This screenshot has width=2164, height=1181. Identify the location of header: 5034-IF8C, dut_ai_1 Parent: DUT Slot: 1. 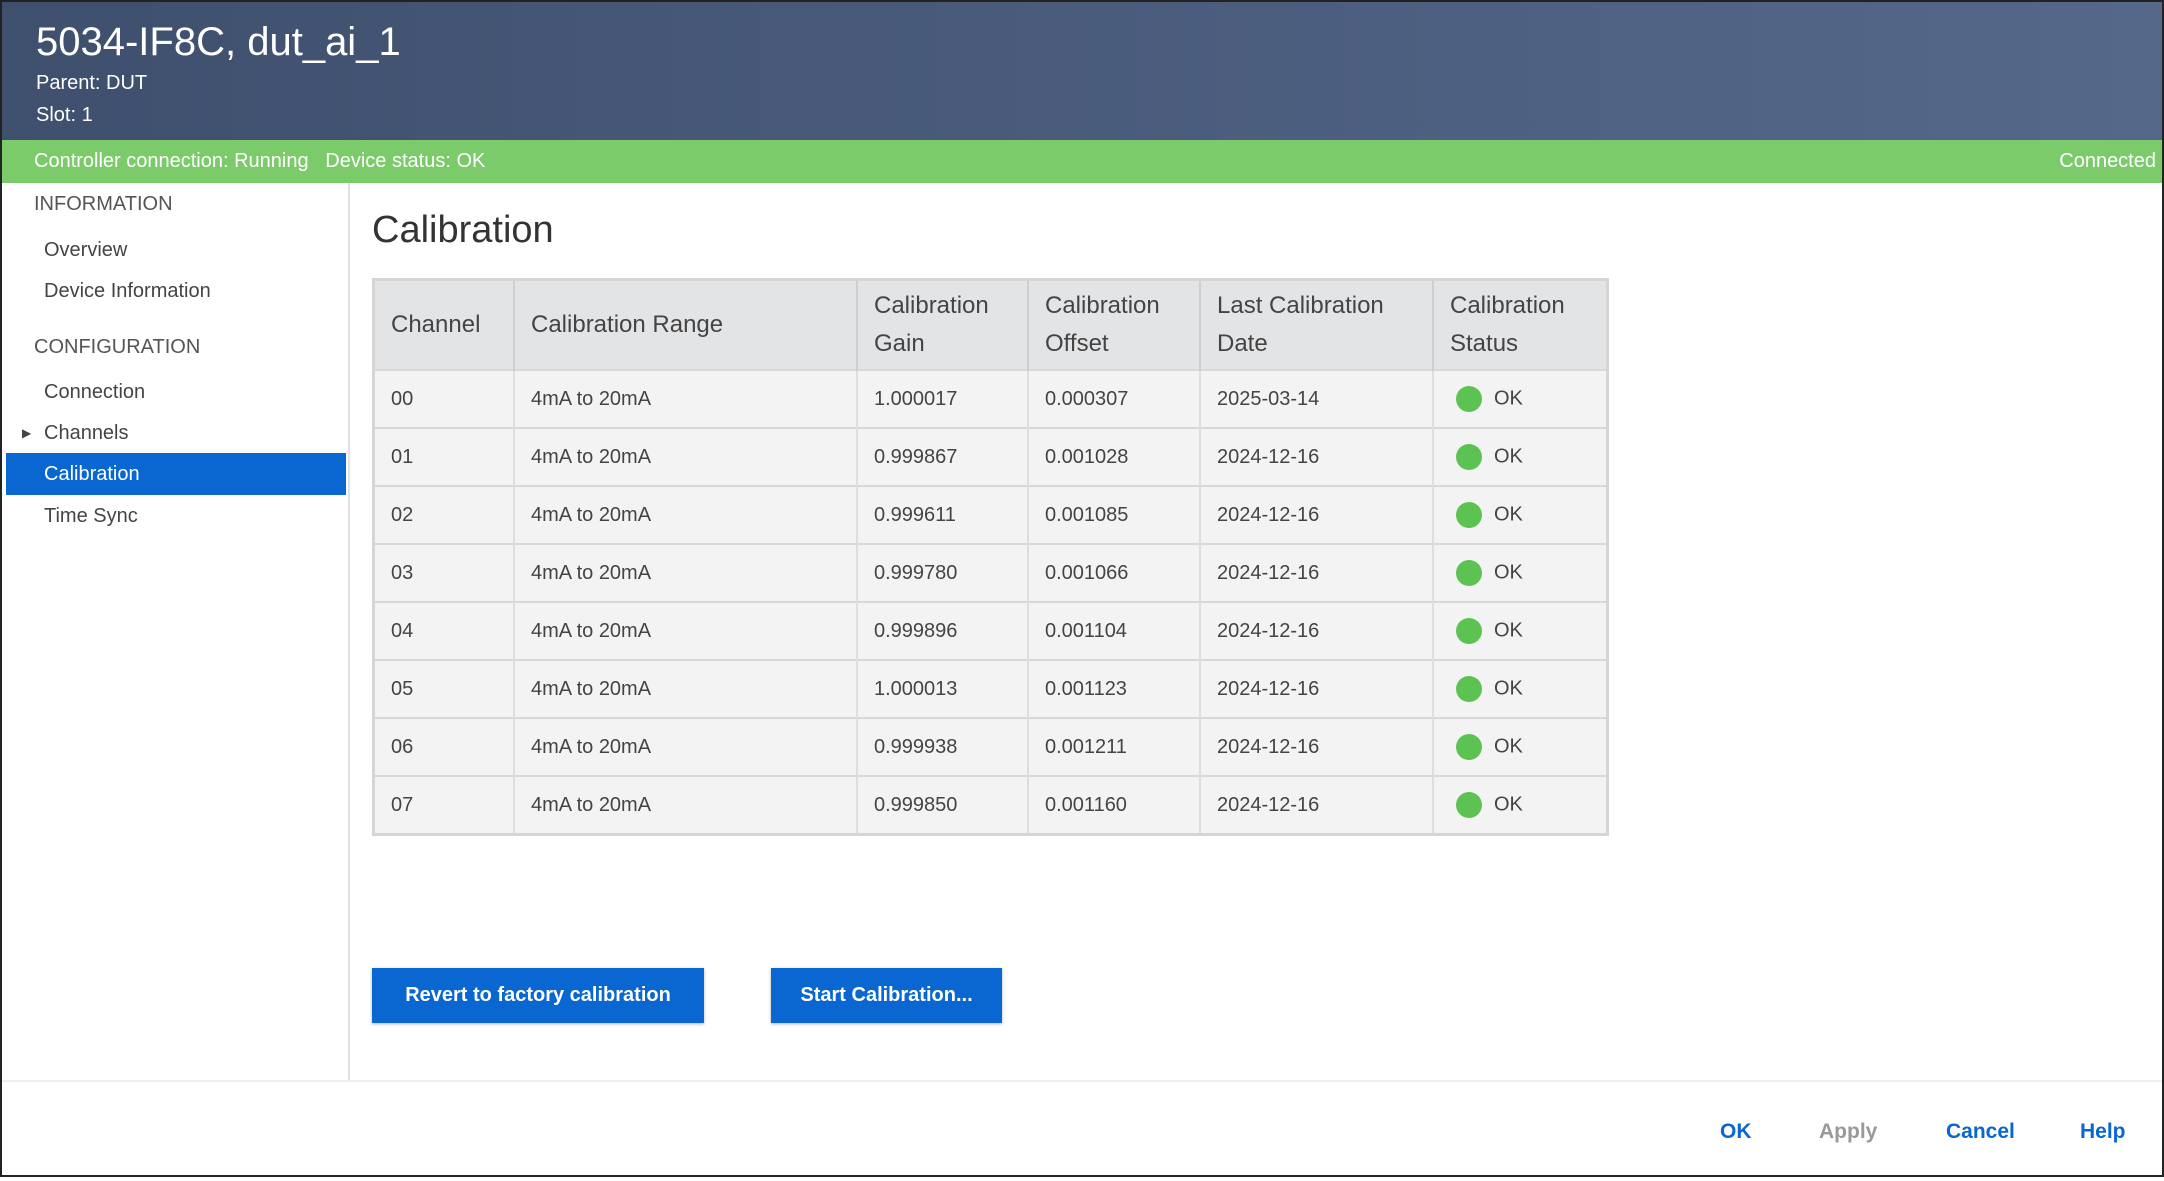
(1082, 71).